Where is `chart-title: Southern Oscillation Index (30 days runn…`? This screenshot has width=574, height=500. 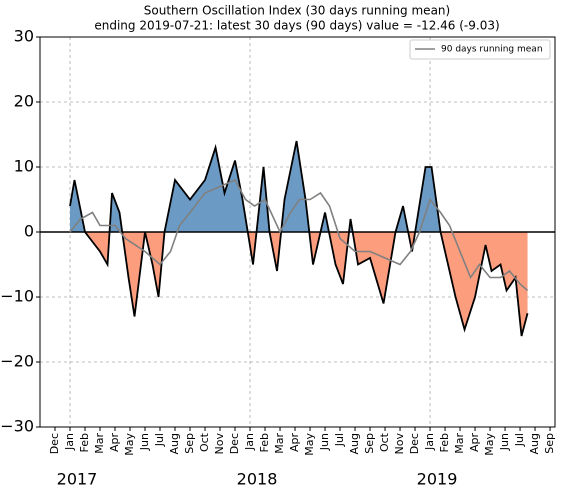 chart-title: Southern Oscillation Index (30 days runn… is located at coordinates (297, 11).